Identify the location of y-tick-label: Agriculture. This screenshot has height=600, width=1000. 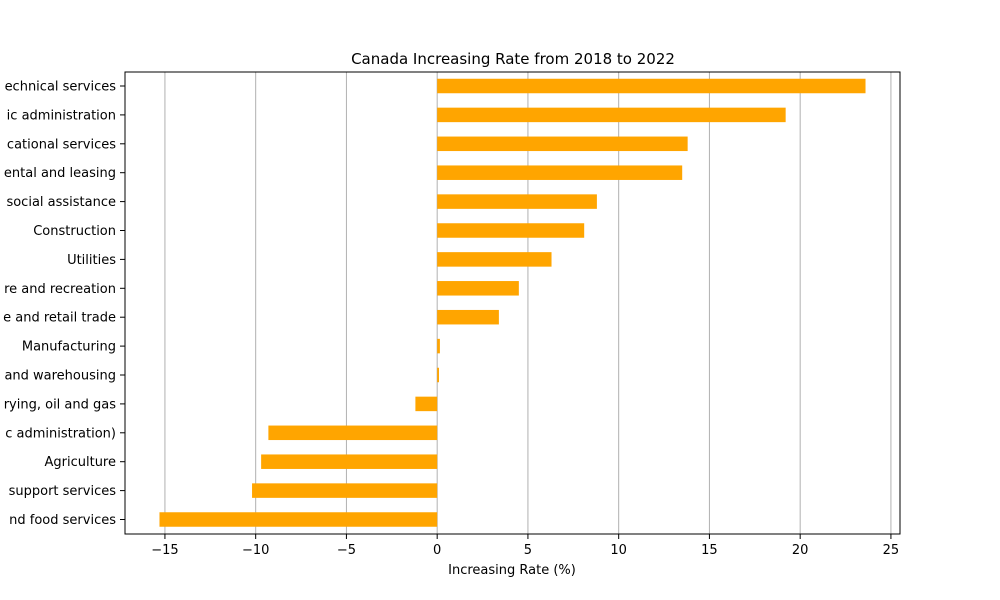
(81, 462).